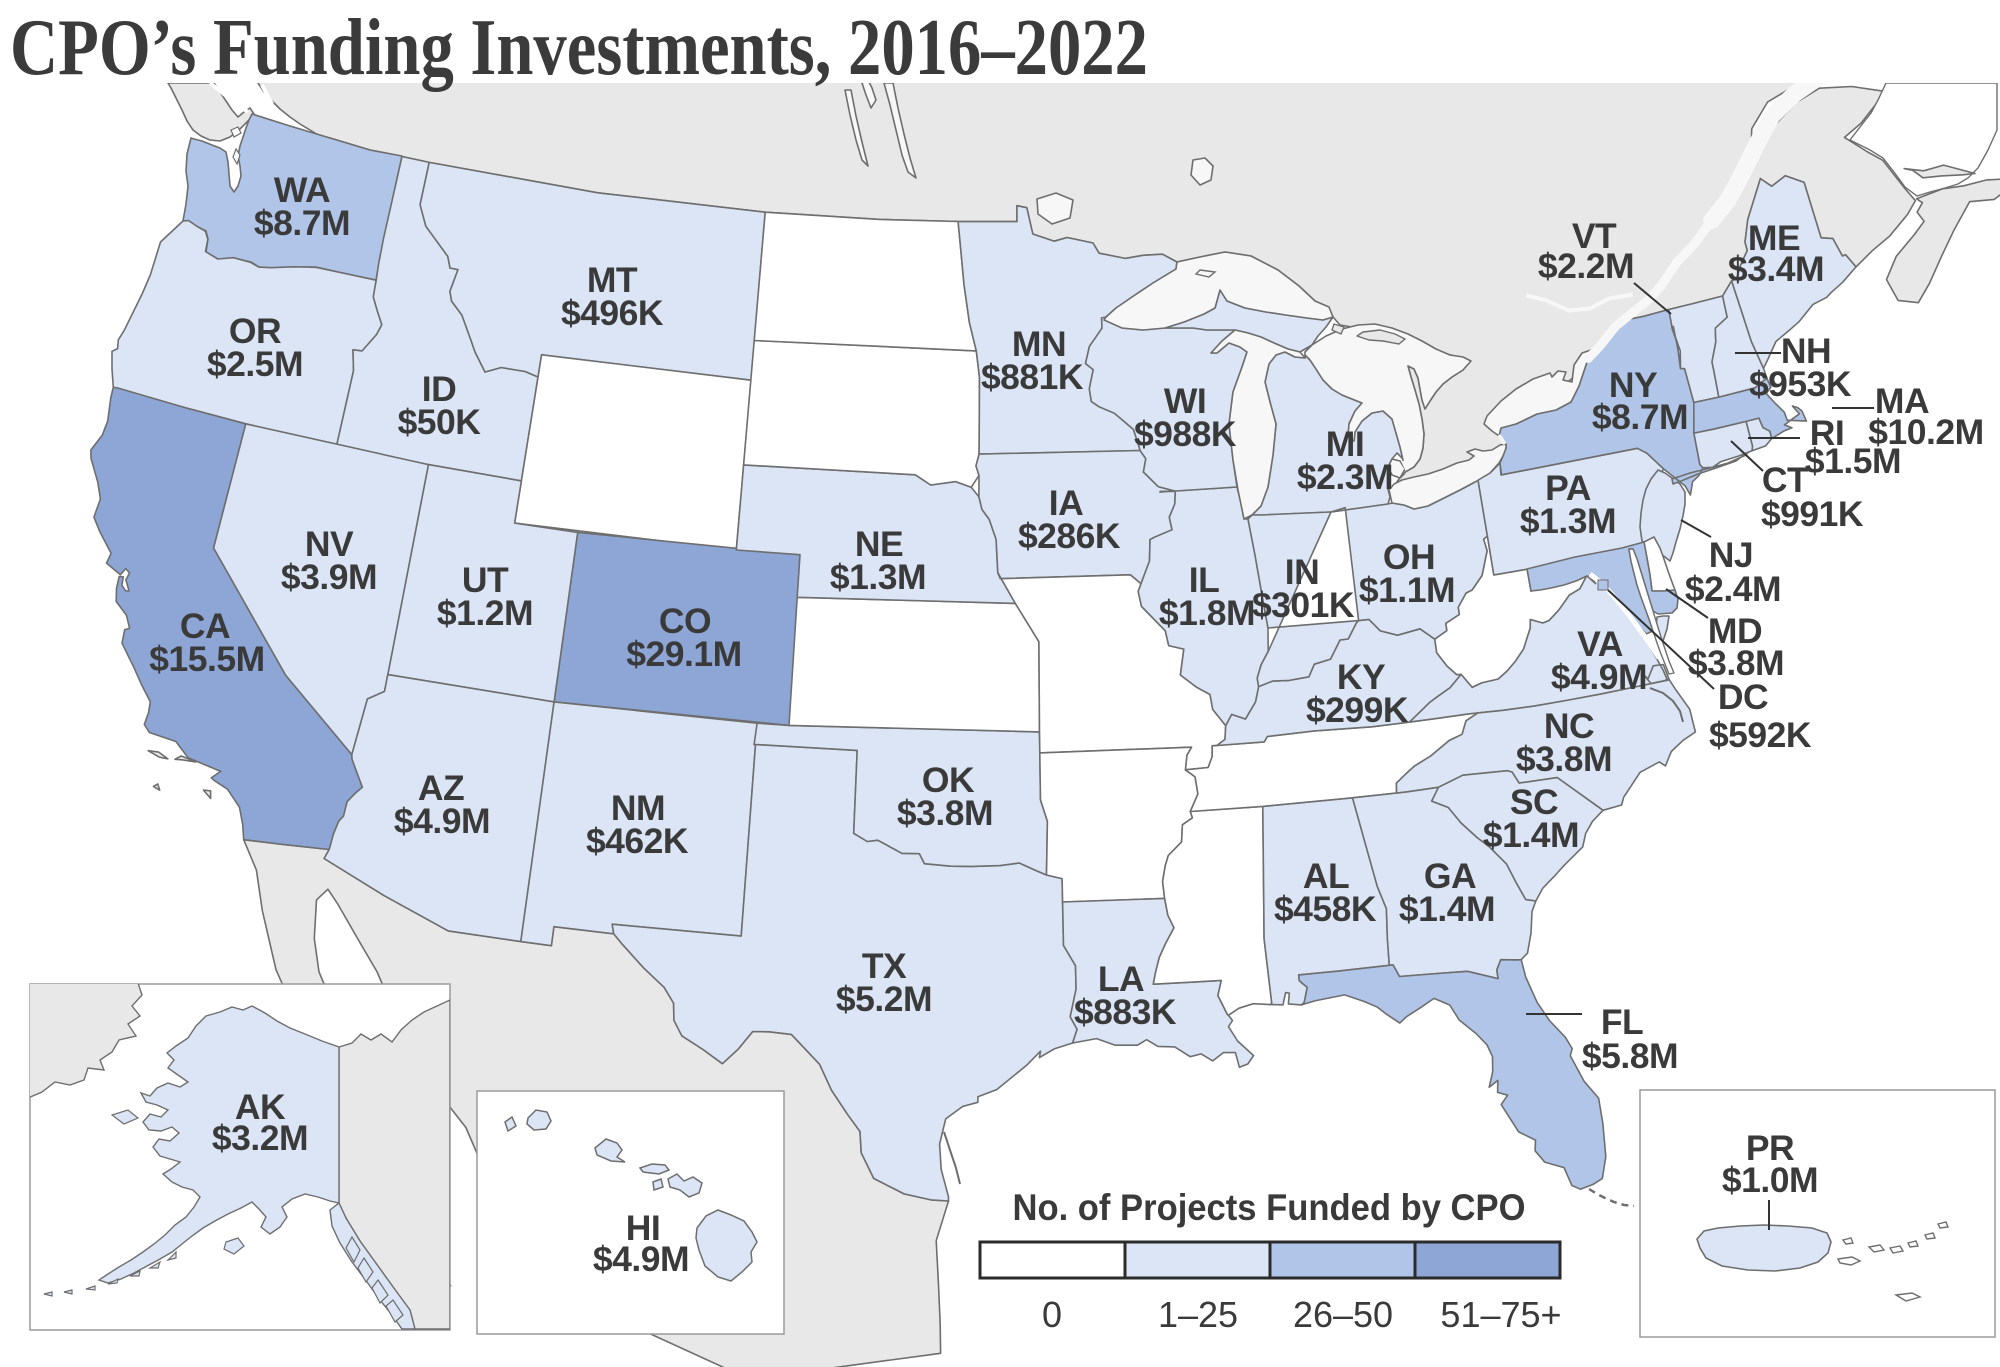  I want to click on svg-text: HI, so click(643, 1228).